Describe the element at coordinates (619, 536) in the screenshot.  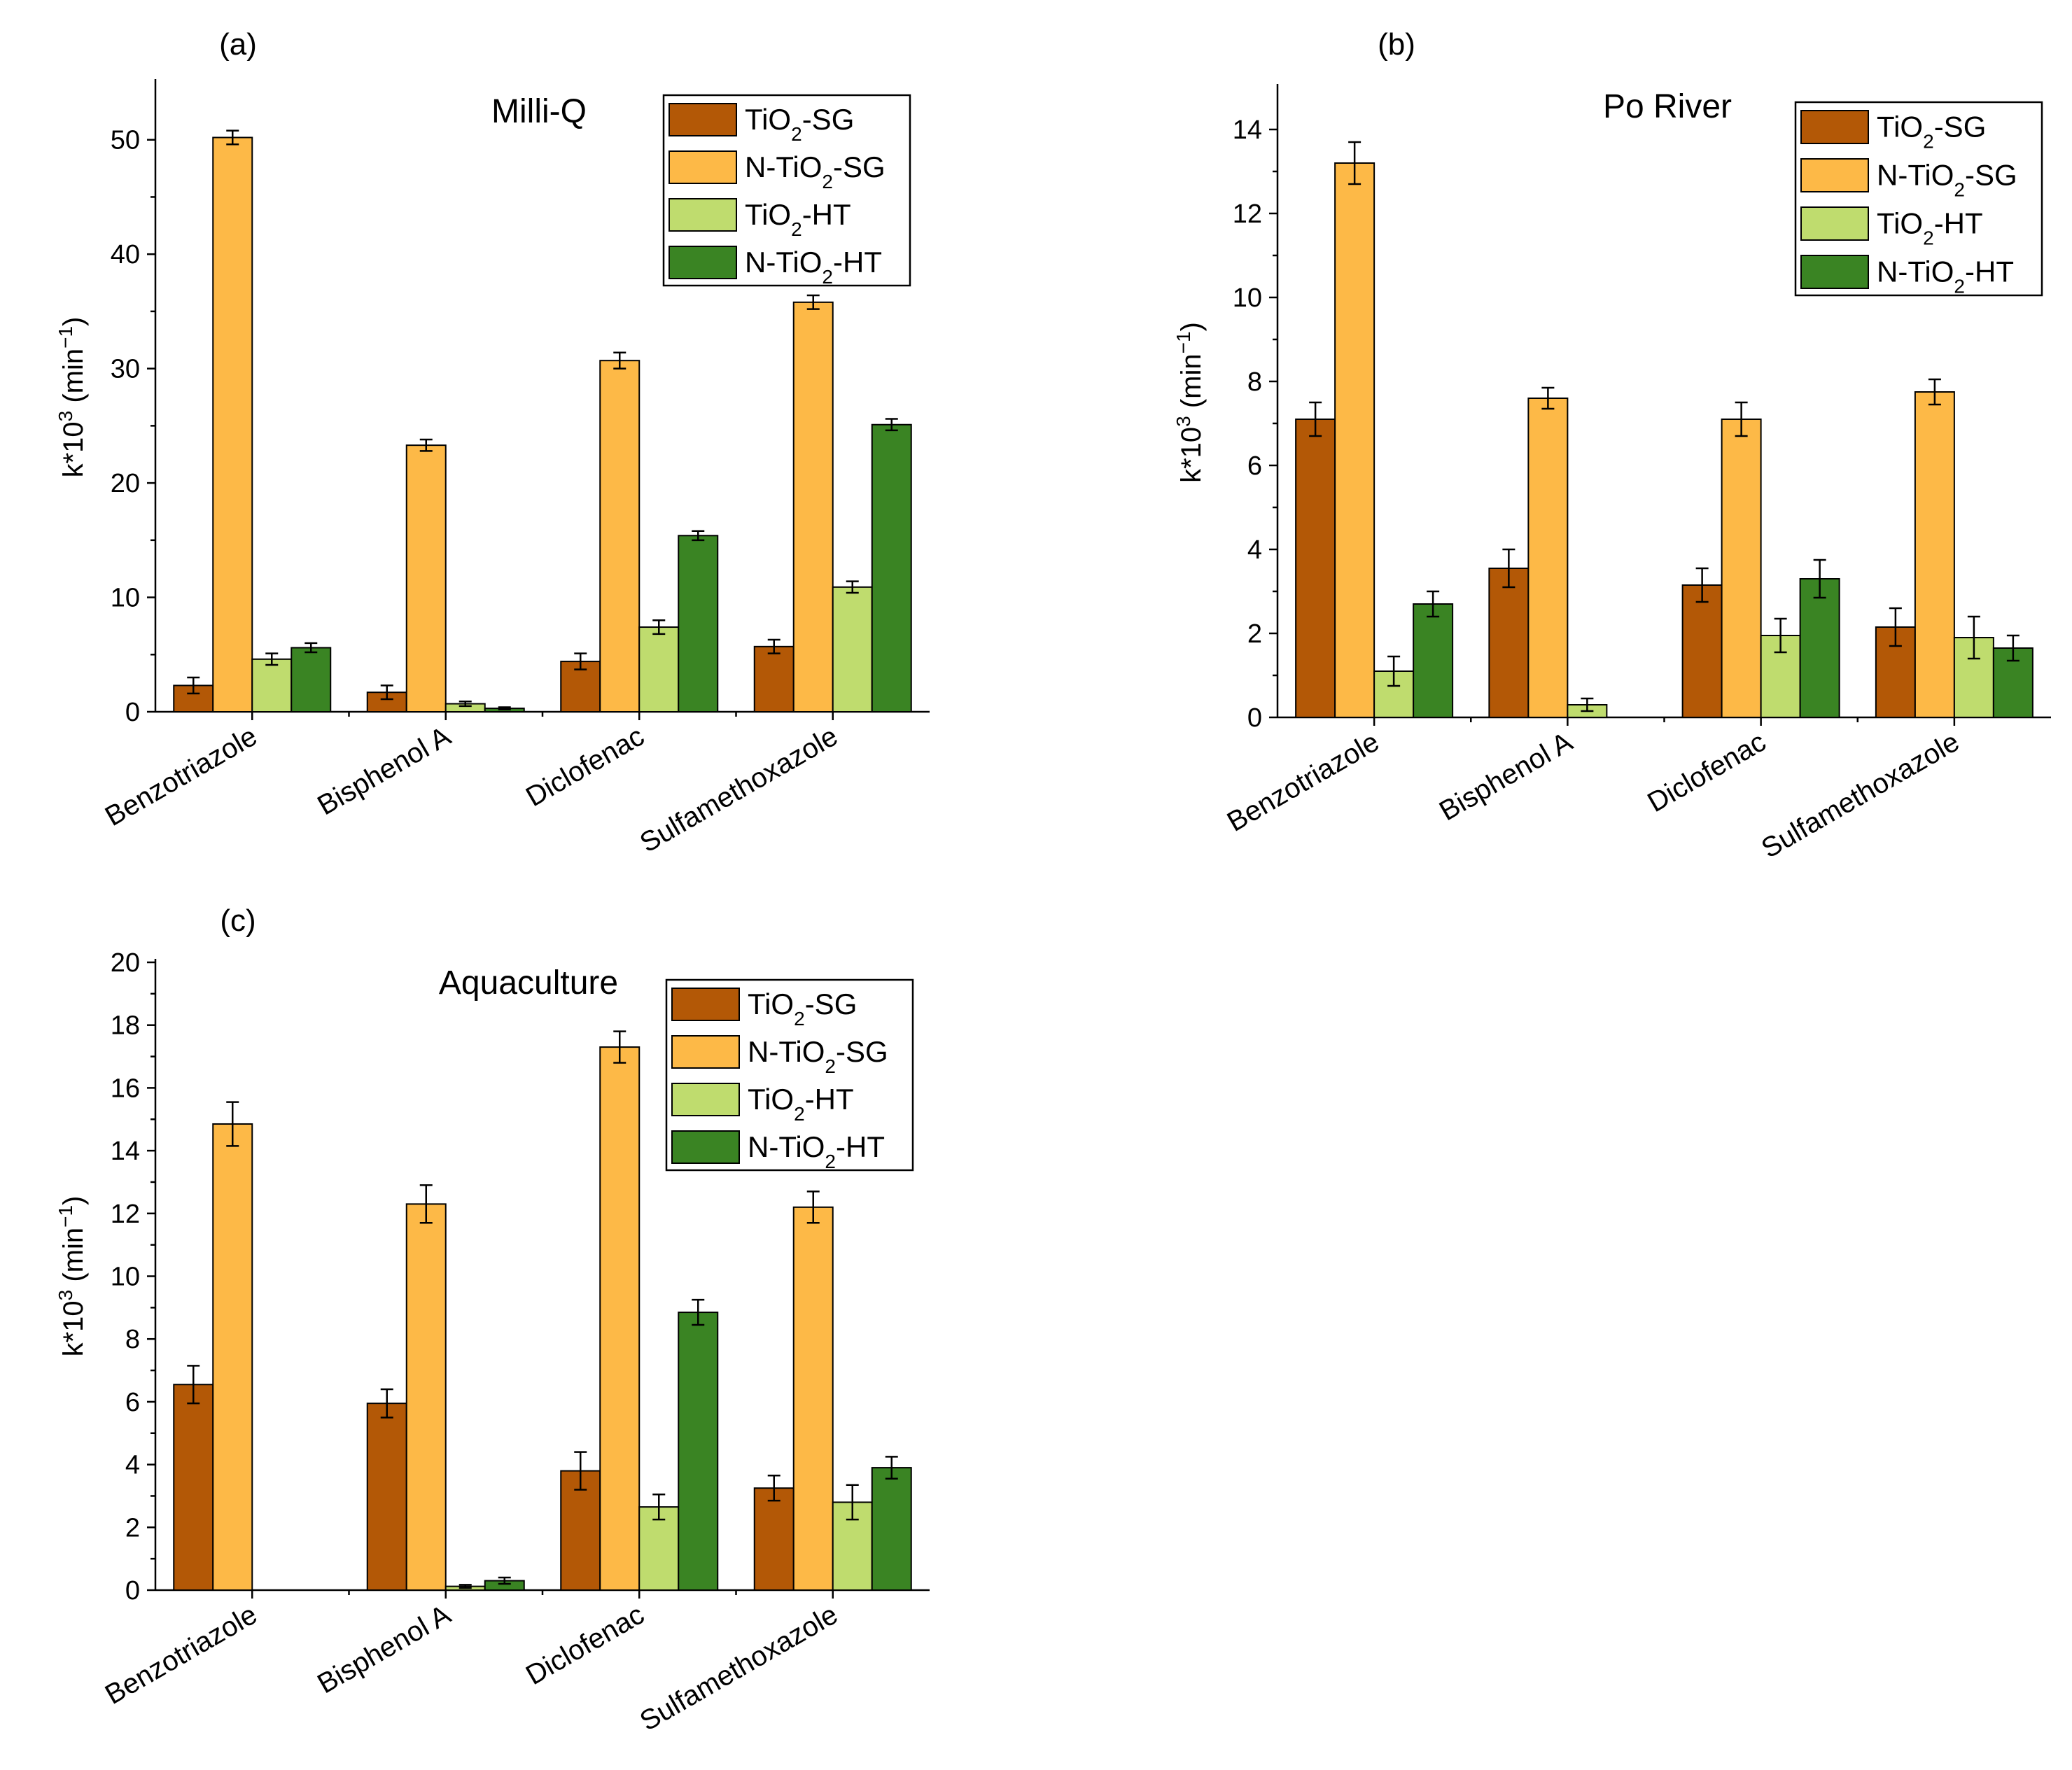
I see `bar-n-tio2-sg-diclofenac` at that location.